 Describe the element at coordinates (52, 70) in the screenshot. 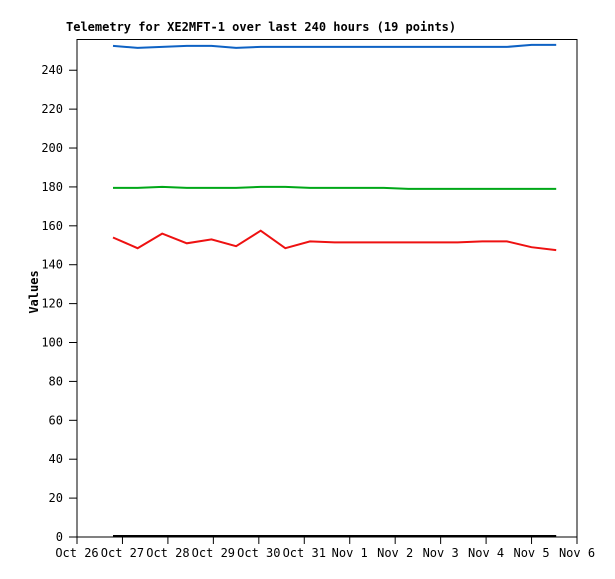

I see `y-tick-label: 240` at that location.